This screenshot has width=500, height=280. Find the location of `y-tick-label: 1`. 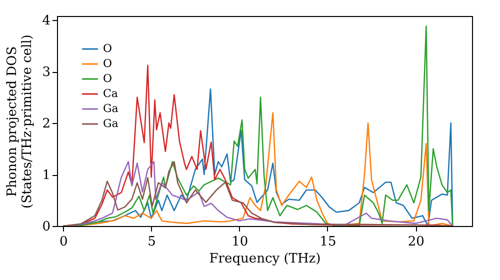

y-tick-label: 1 is located at coordinates (46, 176).